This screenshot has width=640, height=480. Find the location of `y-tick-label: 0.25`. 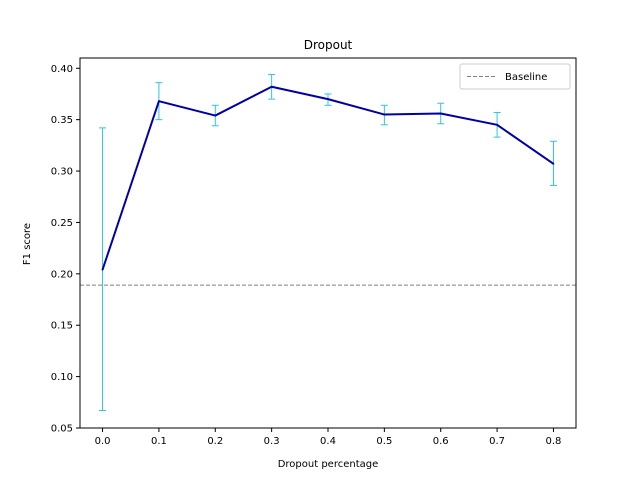

y-tick-label: 0.25 is located at coordinates (62, 223).